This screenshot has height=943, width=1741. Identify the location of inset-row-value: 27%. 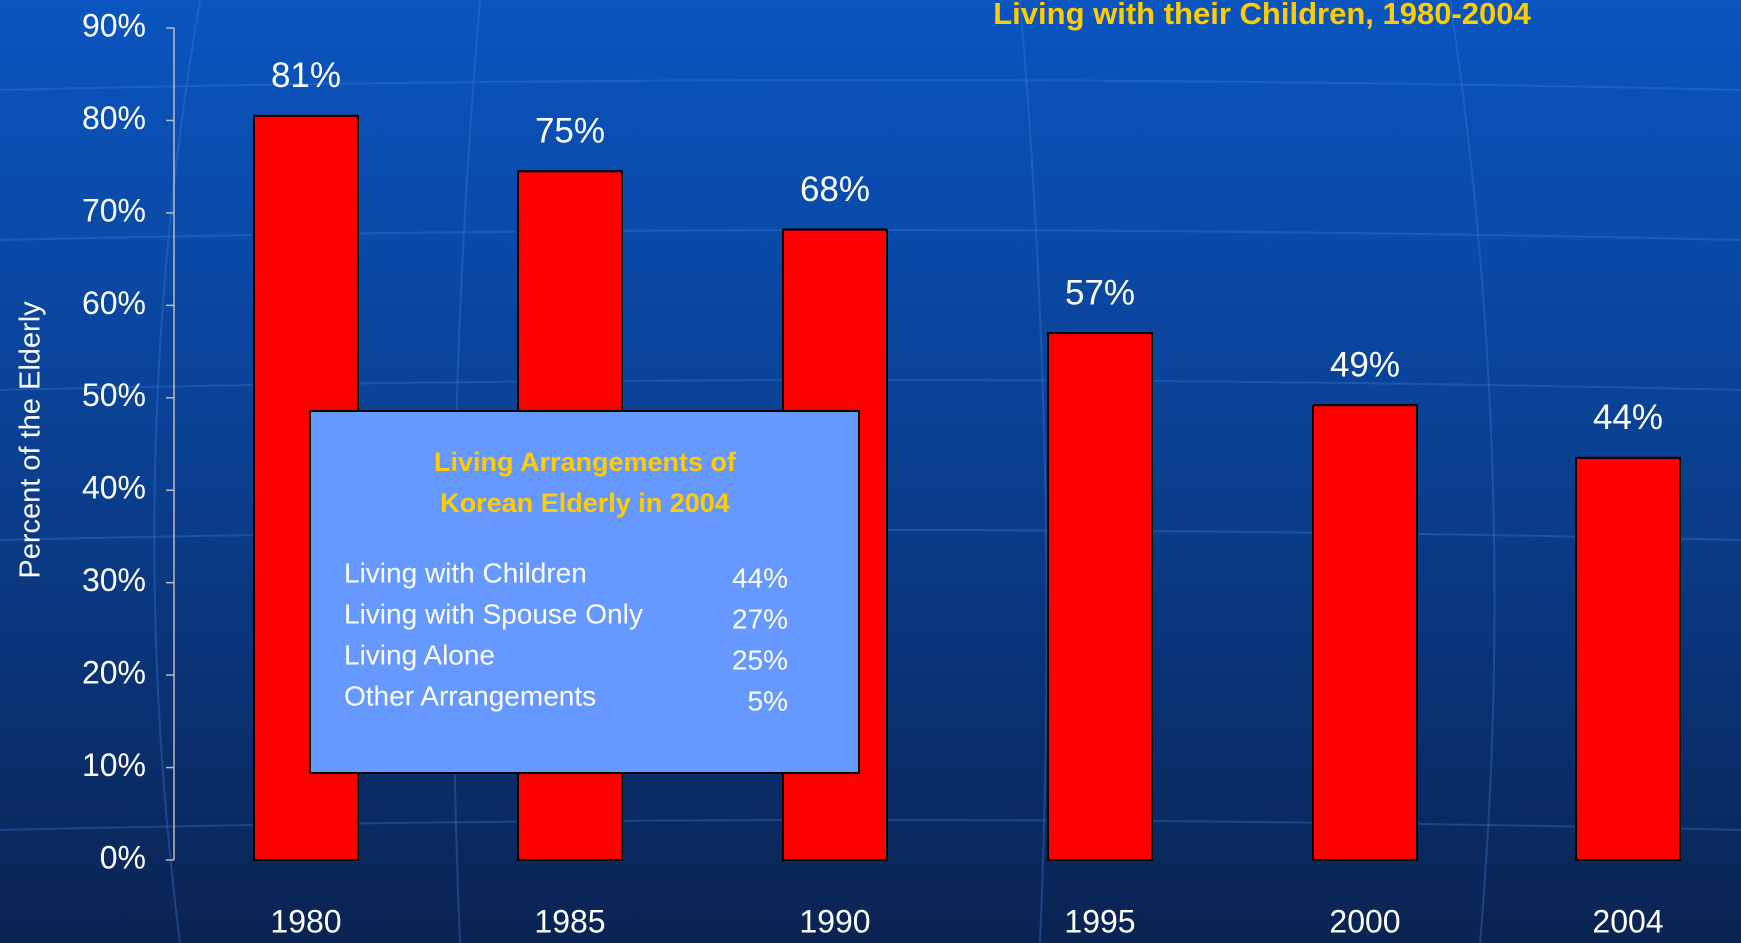
(760, 618).